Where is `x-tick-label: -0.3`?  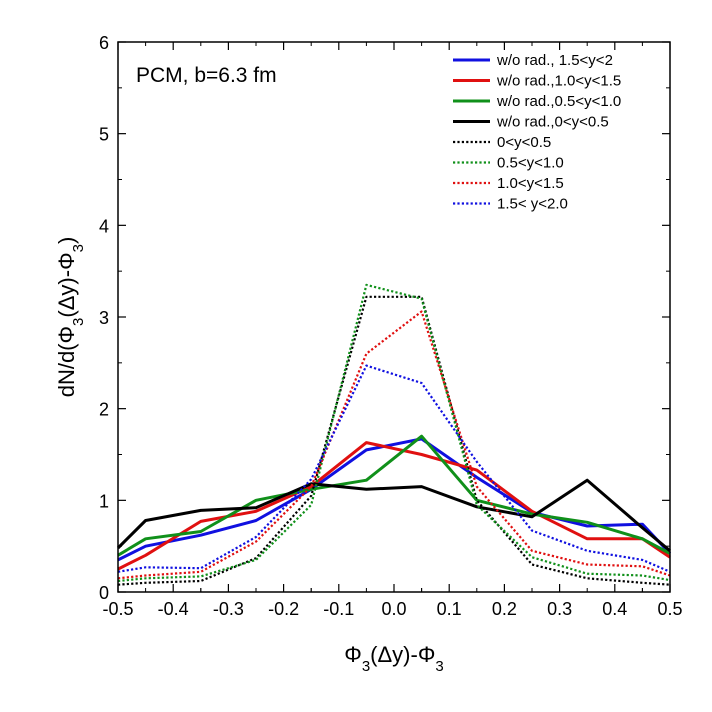 x-tick-label: -0.3 is located at coordinates (228, 609).